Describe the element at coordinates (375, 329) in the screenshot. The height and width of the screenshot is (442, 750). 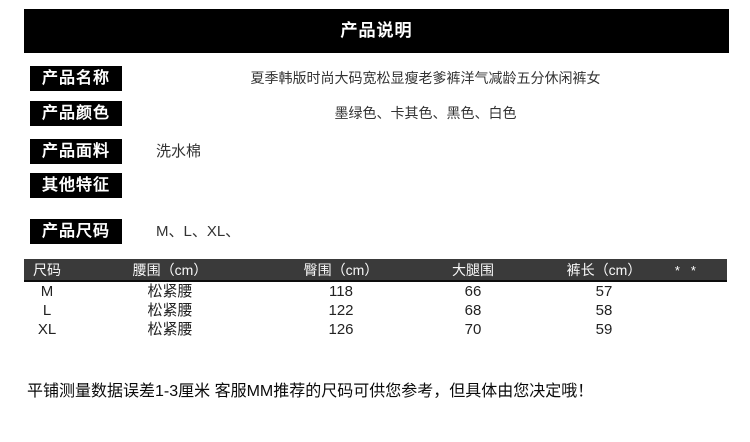
I see `table-row: XL 松紧腰 126 70 59` at that location.